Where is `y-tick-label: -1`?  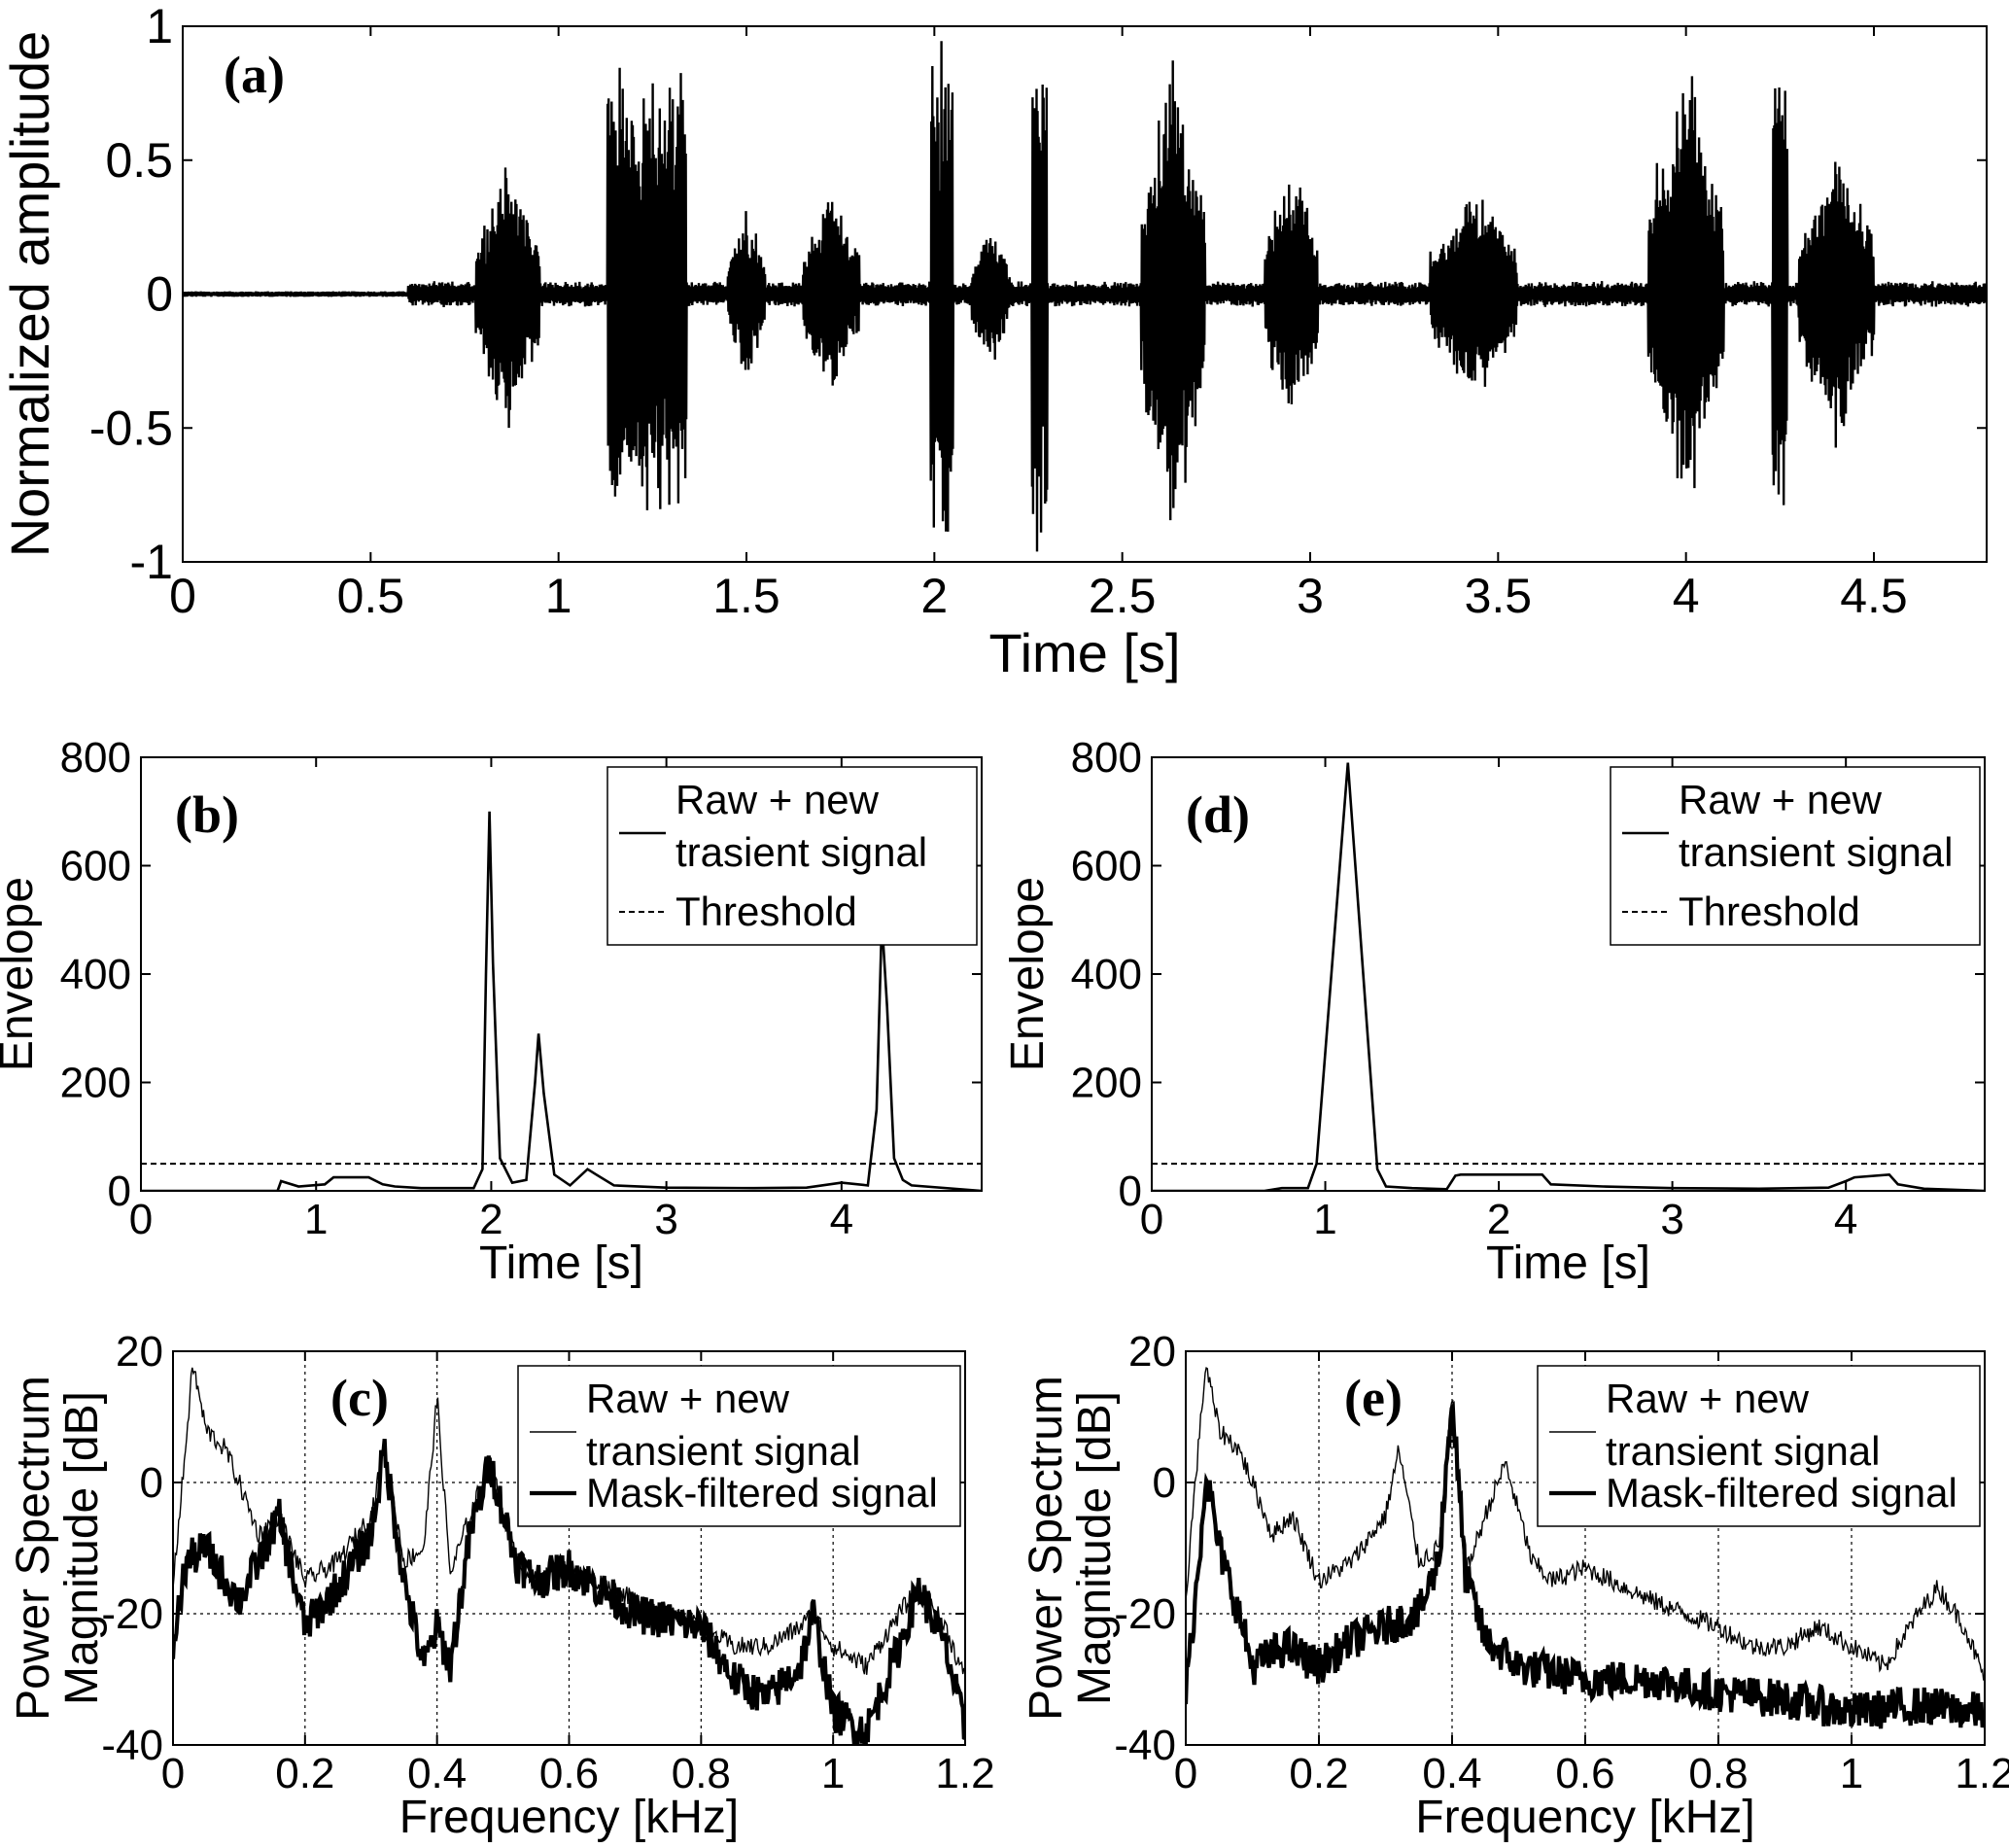
y-tick-label: -1 is located at coordinates (151, 562).